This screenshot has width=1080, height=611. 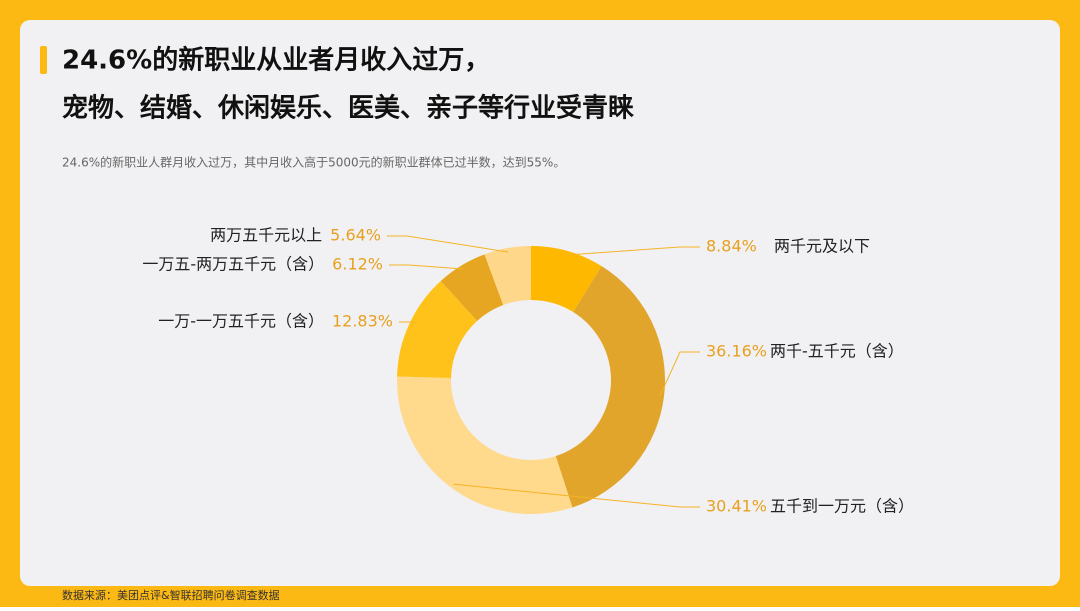 What do you see at coordinates (736, 506) in the screenshot?
I see `value-label: 30.41%` at bounding box center [736, 506].